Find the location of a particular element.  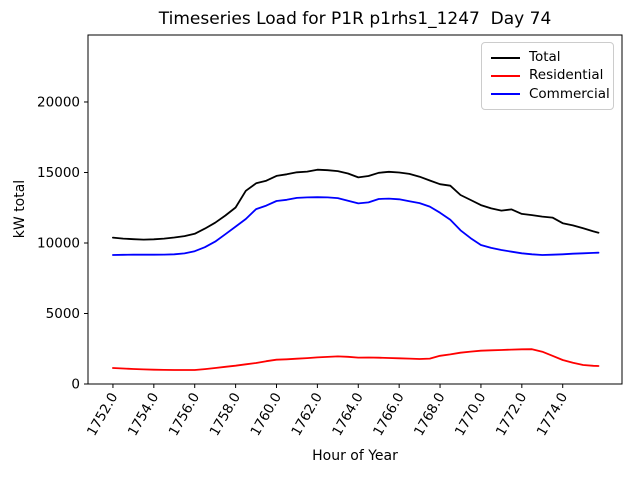

y-axis-label: kW total is located at coordinates (20, 209).